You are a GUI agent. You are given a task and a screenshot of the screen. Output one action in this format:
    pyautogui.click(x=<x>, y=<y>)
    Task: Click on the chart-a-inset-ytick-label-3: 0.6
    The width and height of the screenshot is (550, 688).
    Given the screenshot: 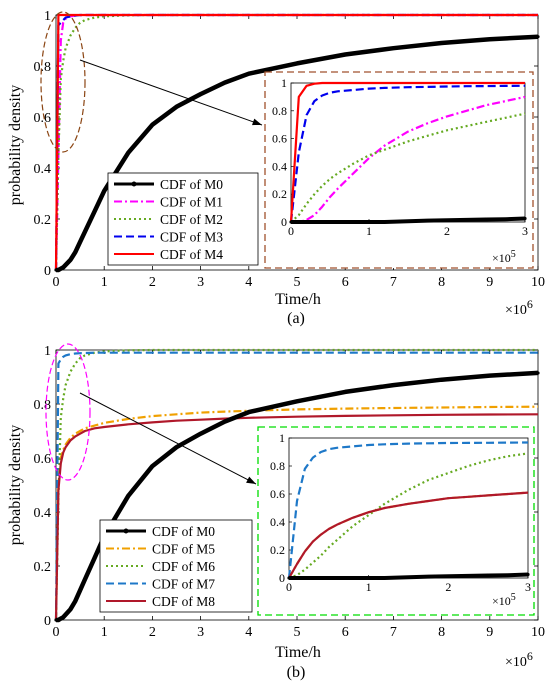 What is the action you would take?
    pyautogui.click(x=279, y=139)
    